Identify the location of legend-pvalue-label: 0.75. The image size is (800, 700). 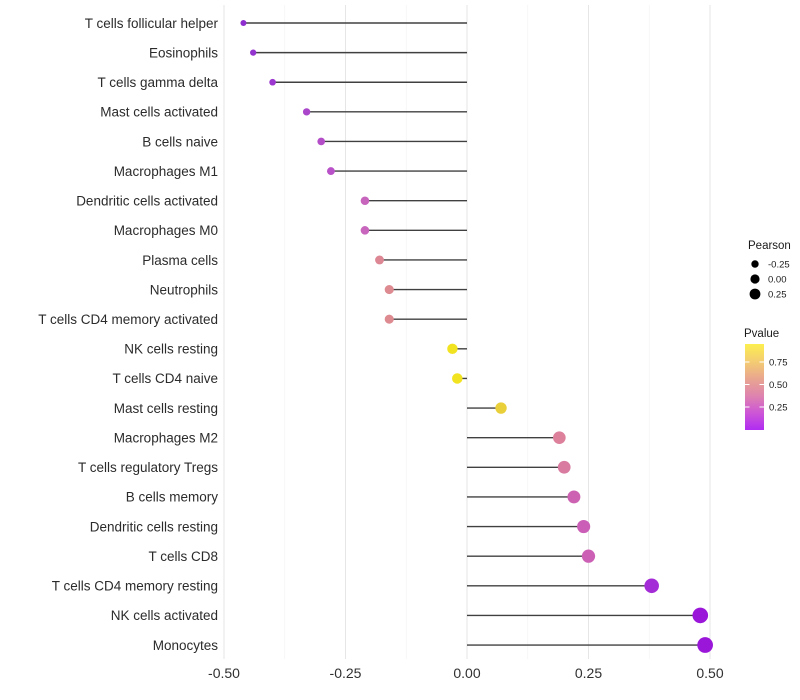
(778, 363).